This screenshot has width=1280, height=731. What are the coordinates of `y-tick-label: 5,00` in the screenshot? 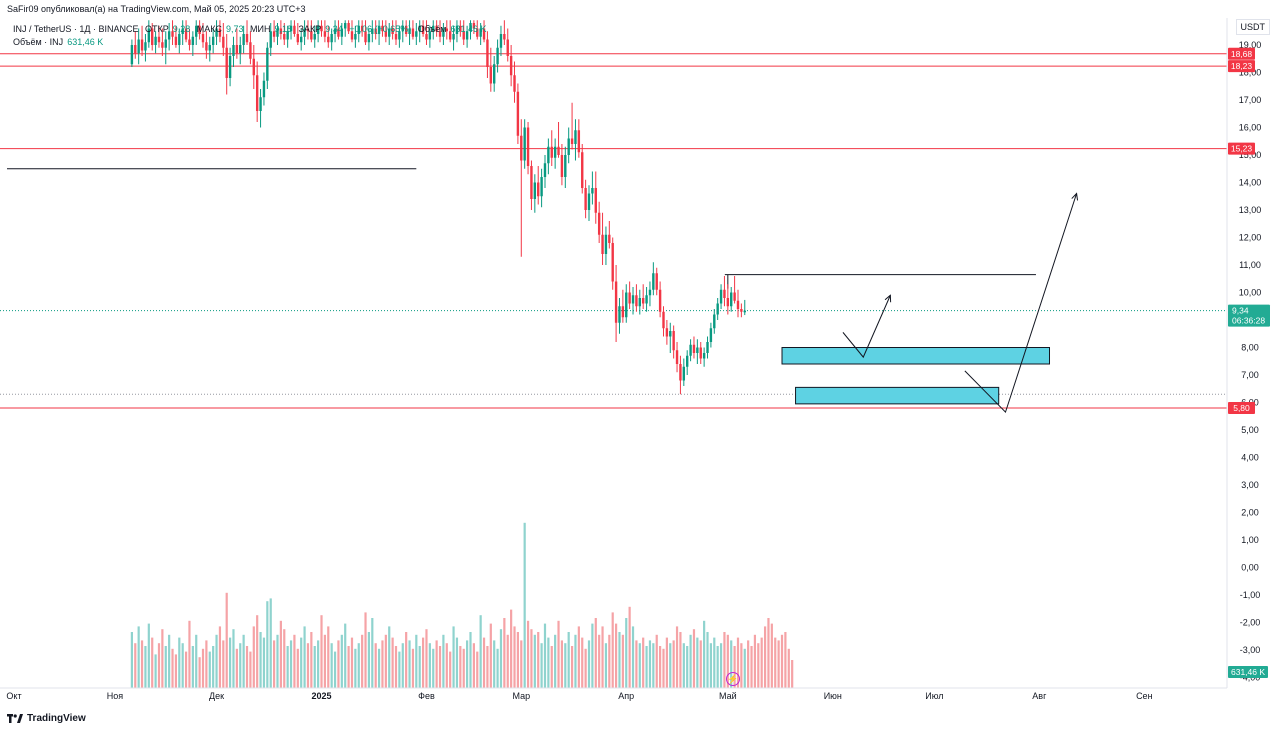 It's located at (1250, 430).